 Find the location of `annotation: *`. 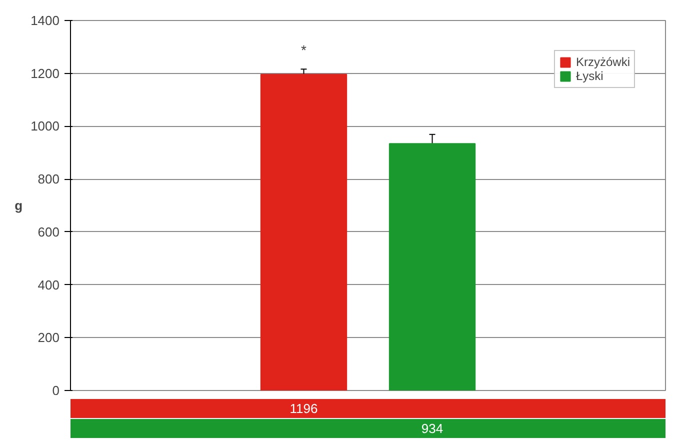

annotation: * is located at coordinates (304, 50).